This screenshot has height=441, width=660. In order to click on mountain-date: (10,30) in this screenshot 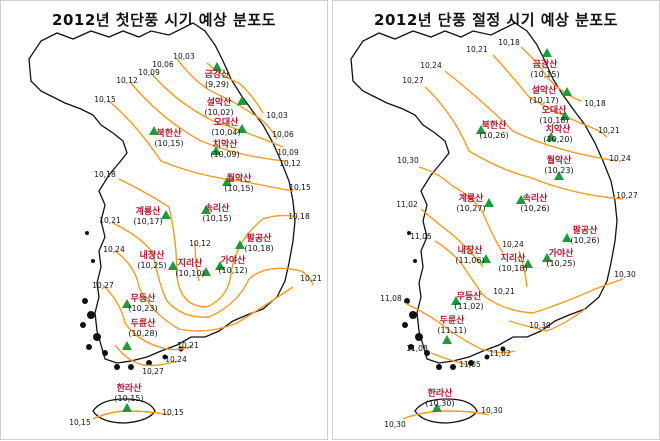, I will do `click(439, 403)`.